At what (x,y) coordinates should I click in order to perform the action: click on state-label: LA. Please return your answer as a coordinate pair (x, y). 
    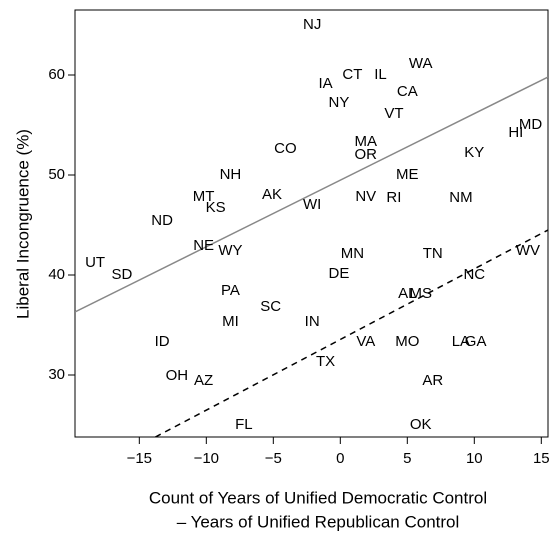
    Looking at the image, I should click on (461, 341).